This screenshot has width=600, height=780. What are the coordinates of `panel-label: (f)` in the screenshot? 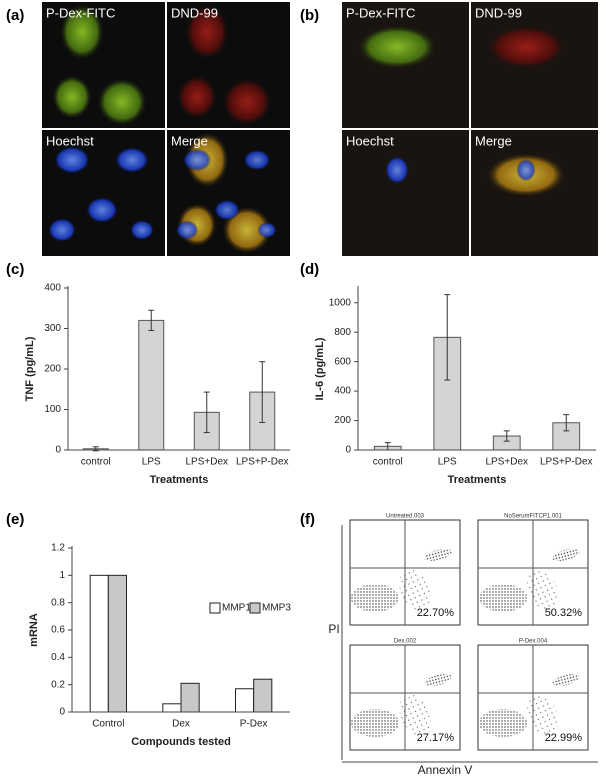 It's located at (307, 519).